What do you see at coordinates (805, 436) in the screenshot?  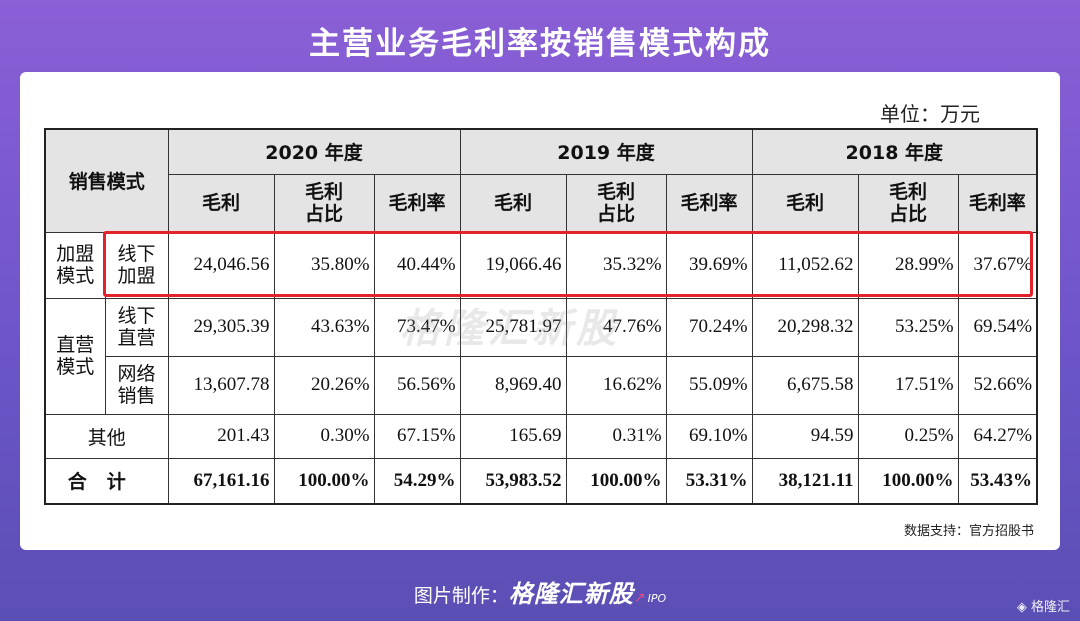 I see `cell: 94.59` at bounding box center [805, 436].